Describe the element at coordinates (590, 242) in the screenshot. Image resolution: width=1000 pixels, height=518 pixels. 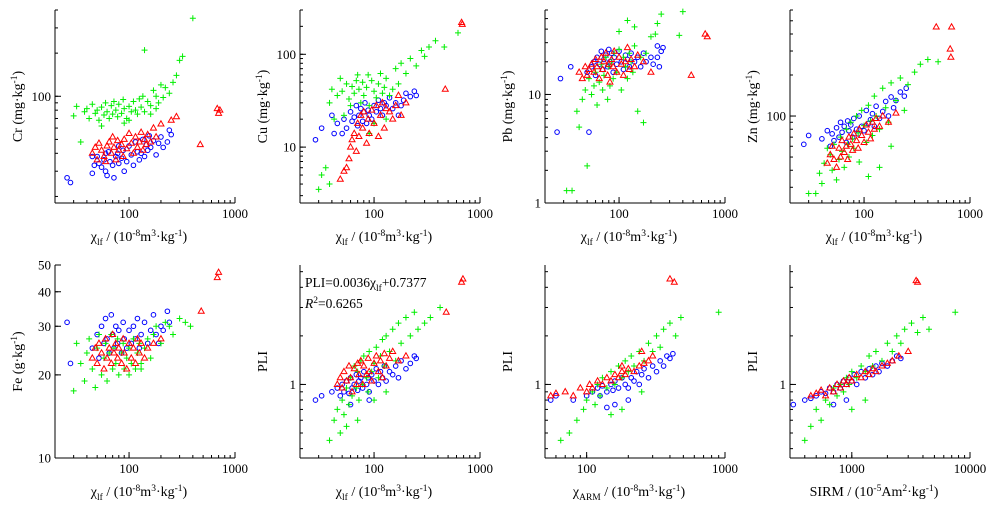
I see `x-label-subscript: lf` at that location.